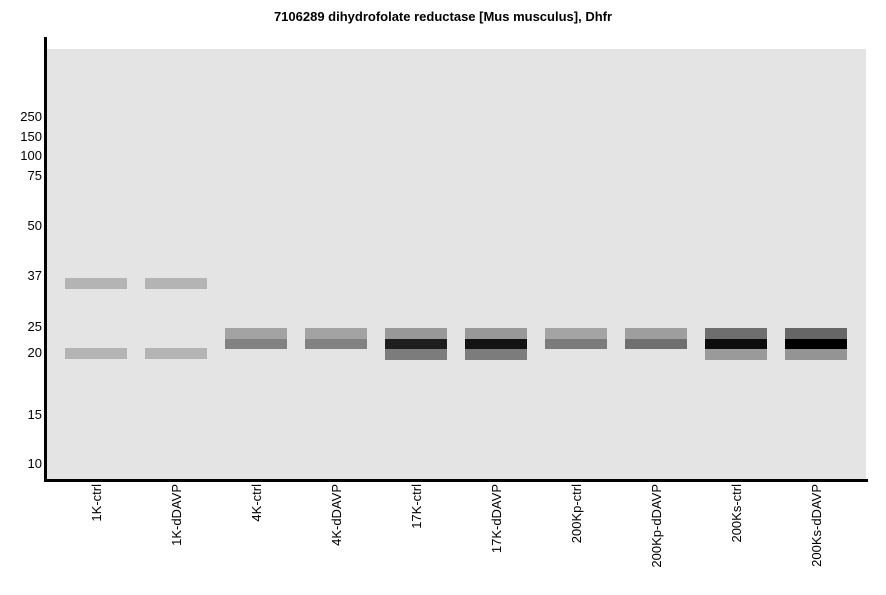 This screenshot has height=595, width=886. What do you see at coordinates (34, 326) in the screenshot?
I see `y-axis-tick-label: 25` at bounding box center [34, 326].